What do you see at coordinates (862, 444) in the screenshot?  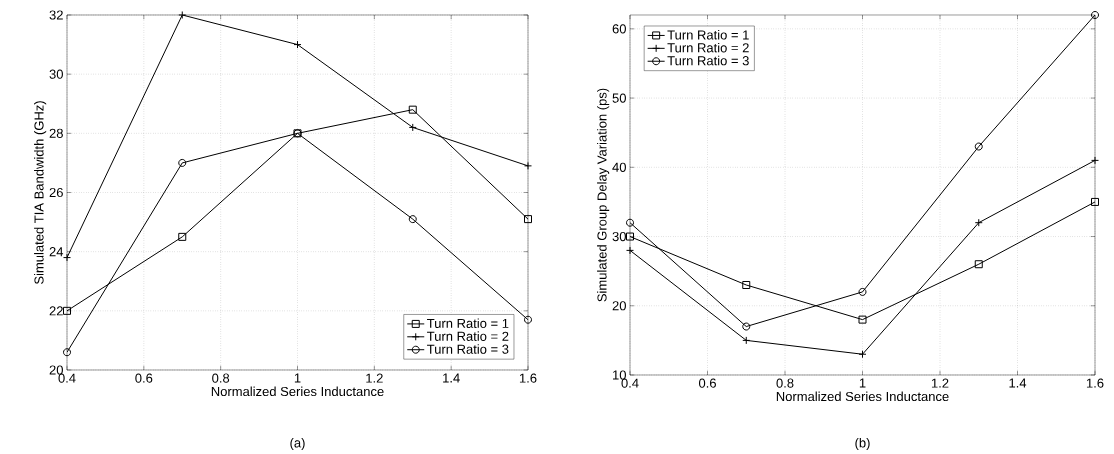 I see `text: (b)` at bounding box center [862, 444].